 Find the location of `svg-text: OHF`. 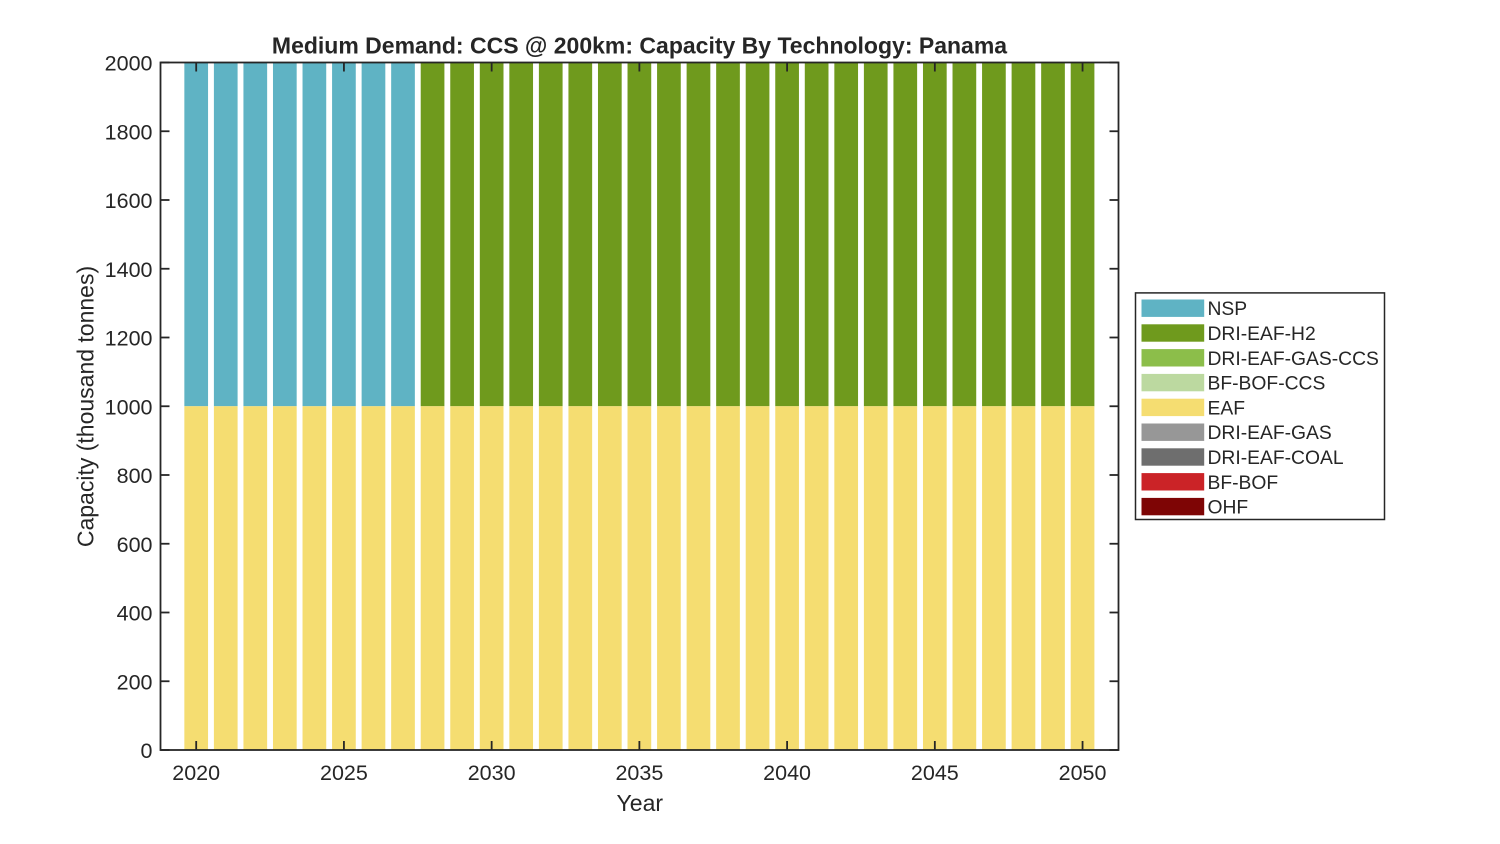

svg-text: OHF is located at coordinates (1228, 508).